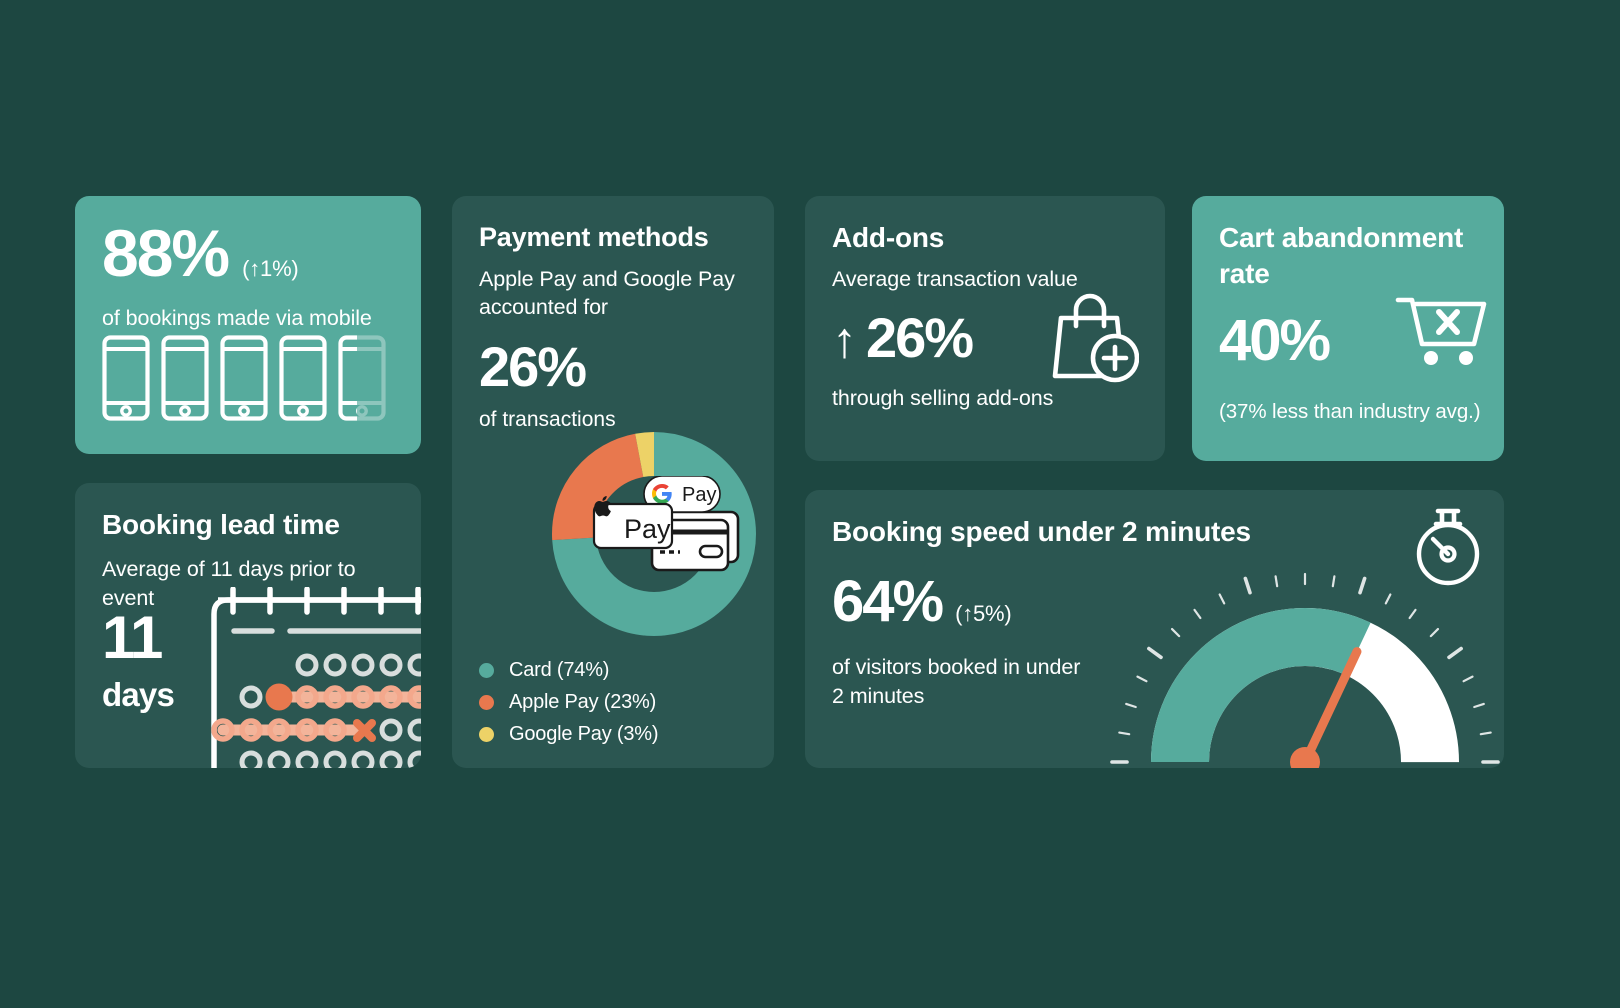 The width and height of the screenshot is (1620, 1008). I want to click on speed-title: Booking speed under 2 minutes, so click(1041, 531).